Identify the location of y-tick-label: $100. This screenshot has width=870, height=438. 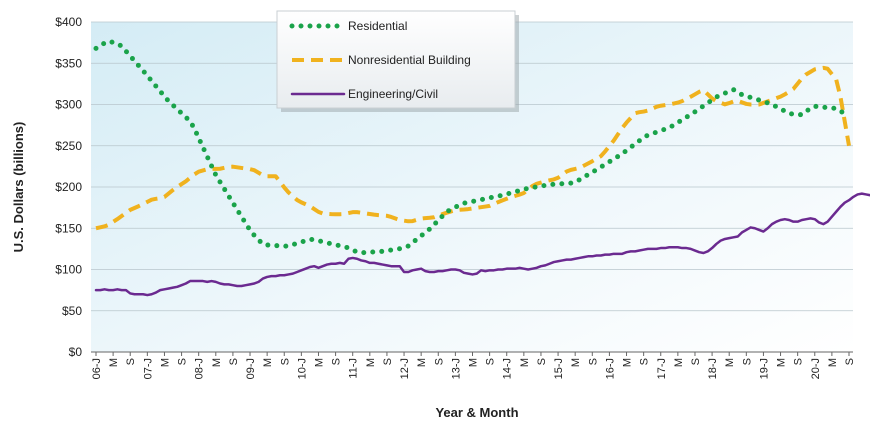
(68, 270).